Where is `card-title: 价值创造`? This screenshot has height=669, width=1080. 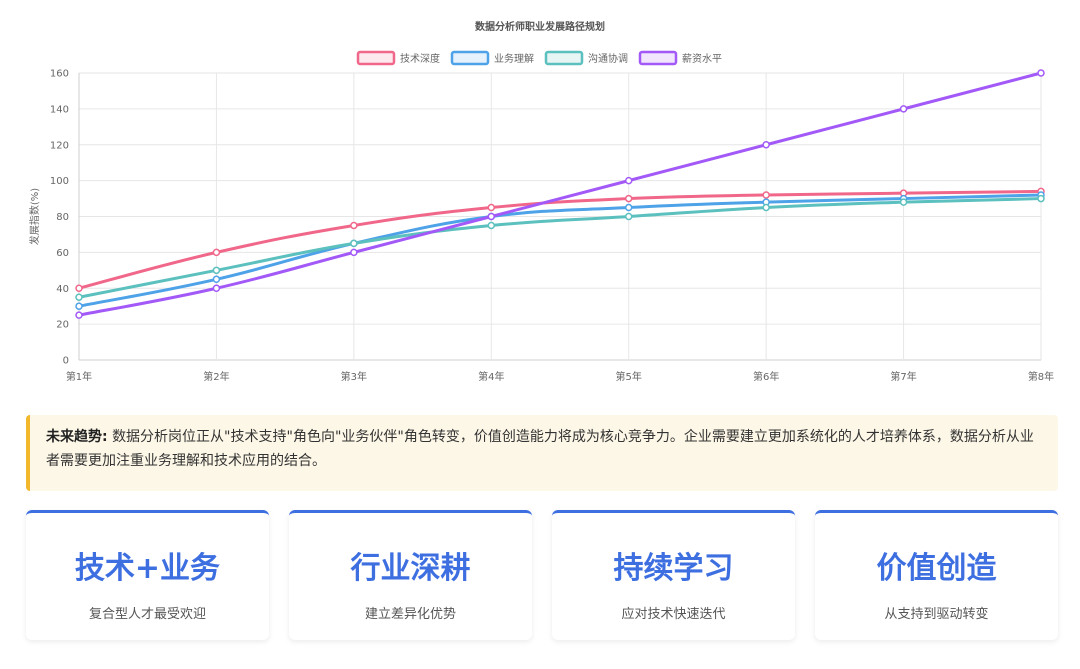
card-title: 价值创造 is located at coordinates (936, 568).